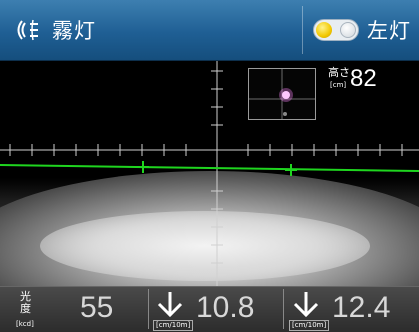 The width and height of the screenshot is (419, 332). Describe the element at coordinates (362, 30) in the screenshot. I see `side-selector: 左灯` at that location.